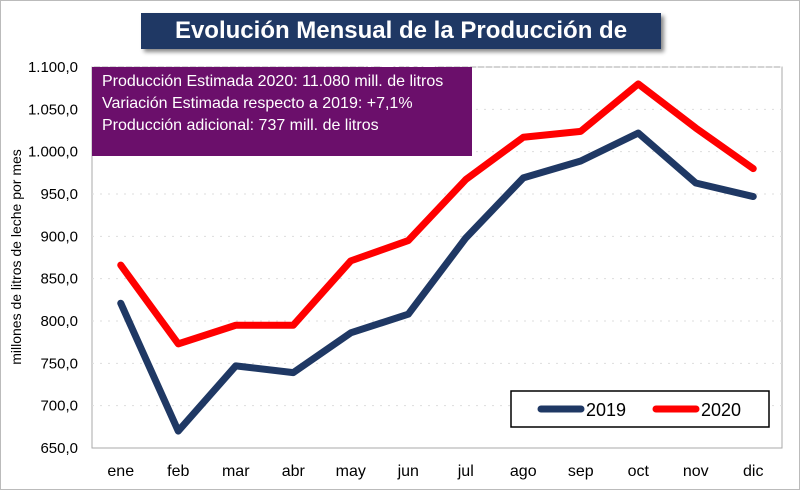  Describe the element at coordinates (236, 471) in the screenshot. I see `x-tick-label: mar` at that location.